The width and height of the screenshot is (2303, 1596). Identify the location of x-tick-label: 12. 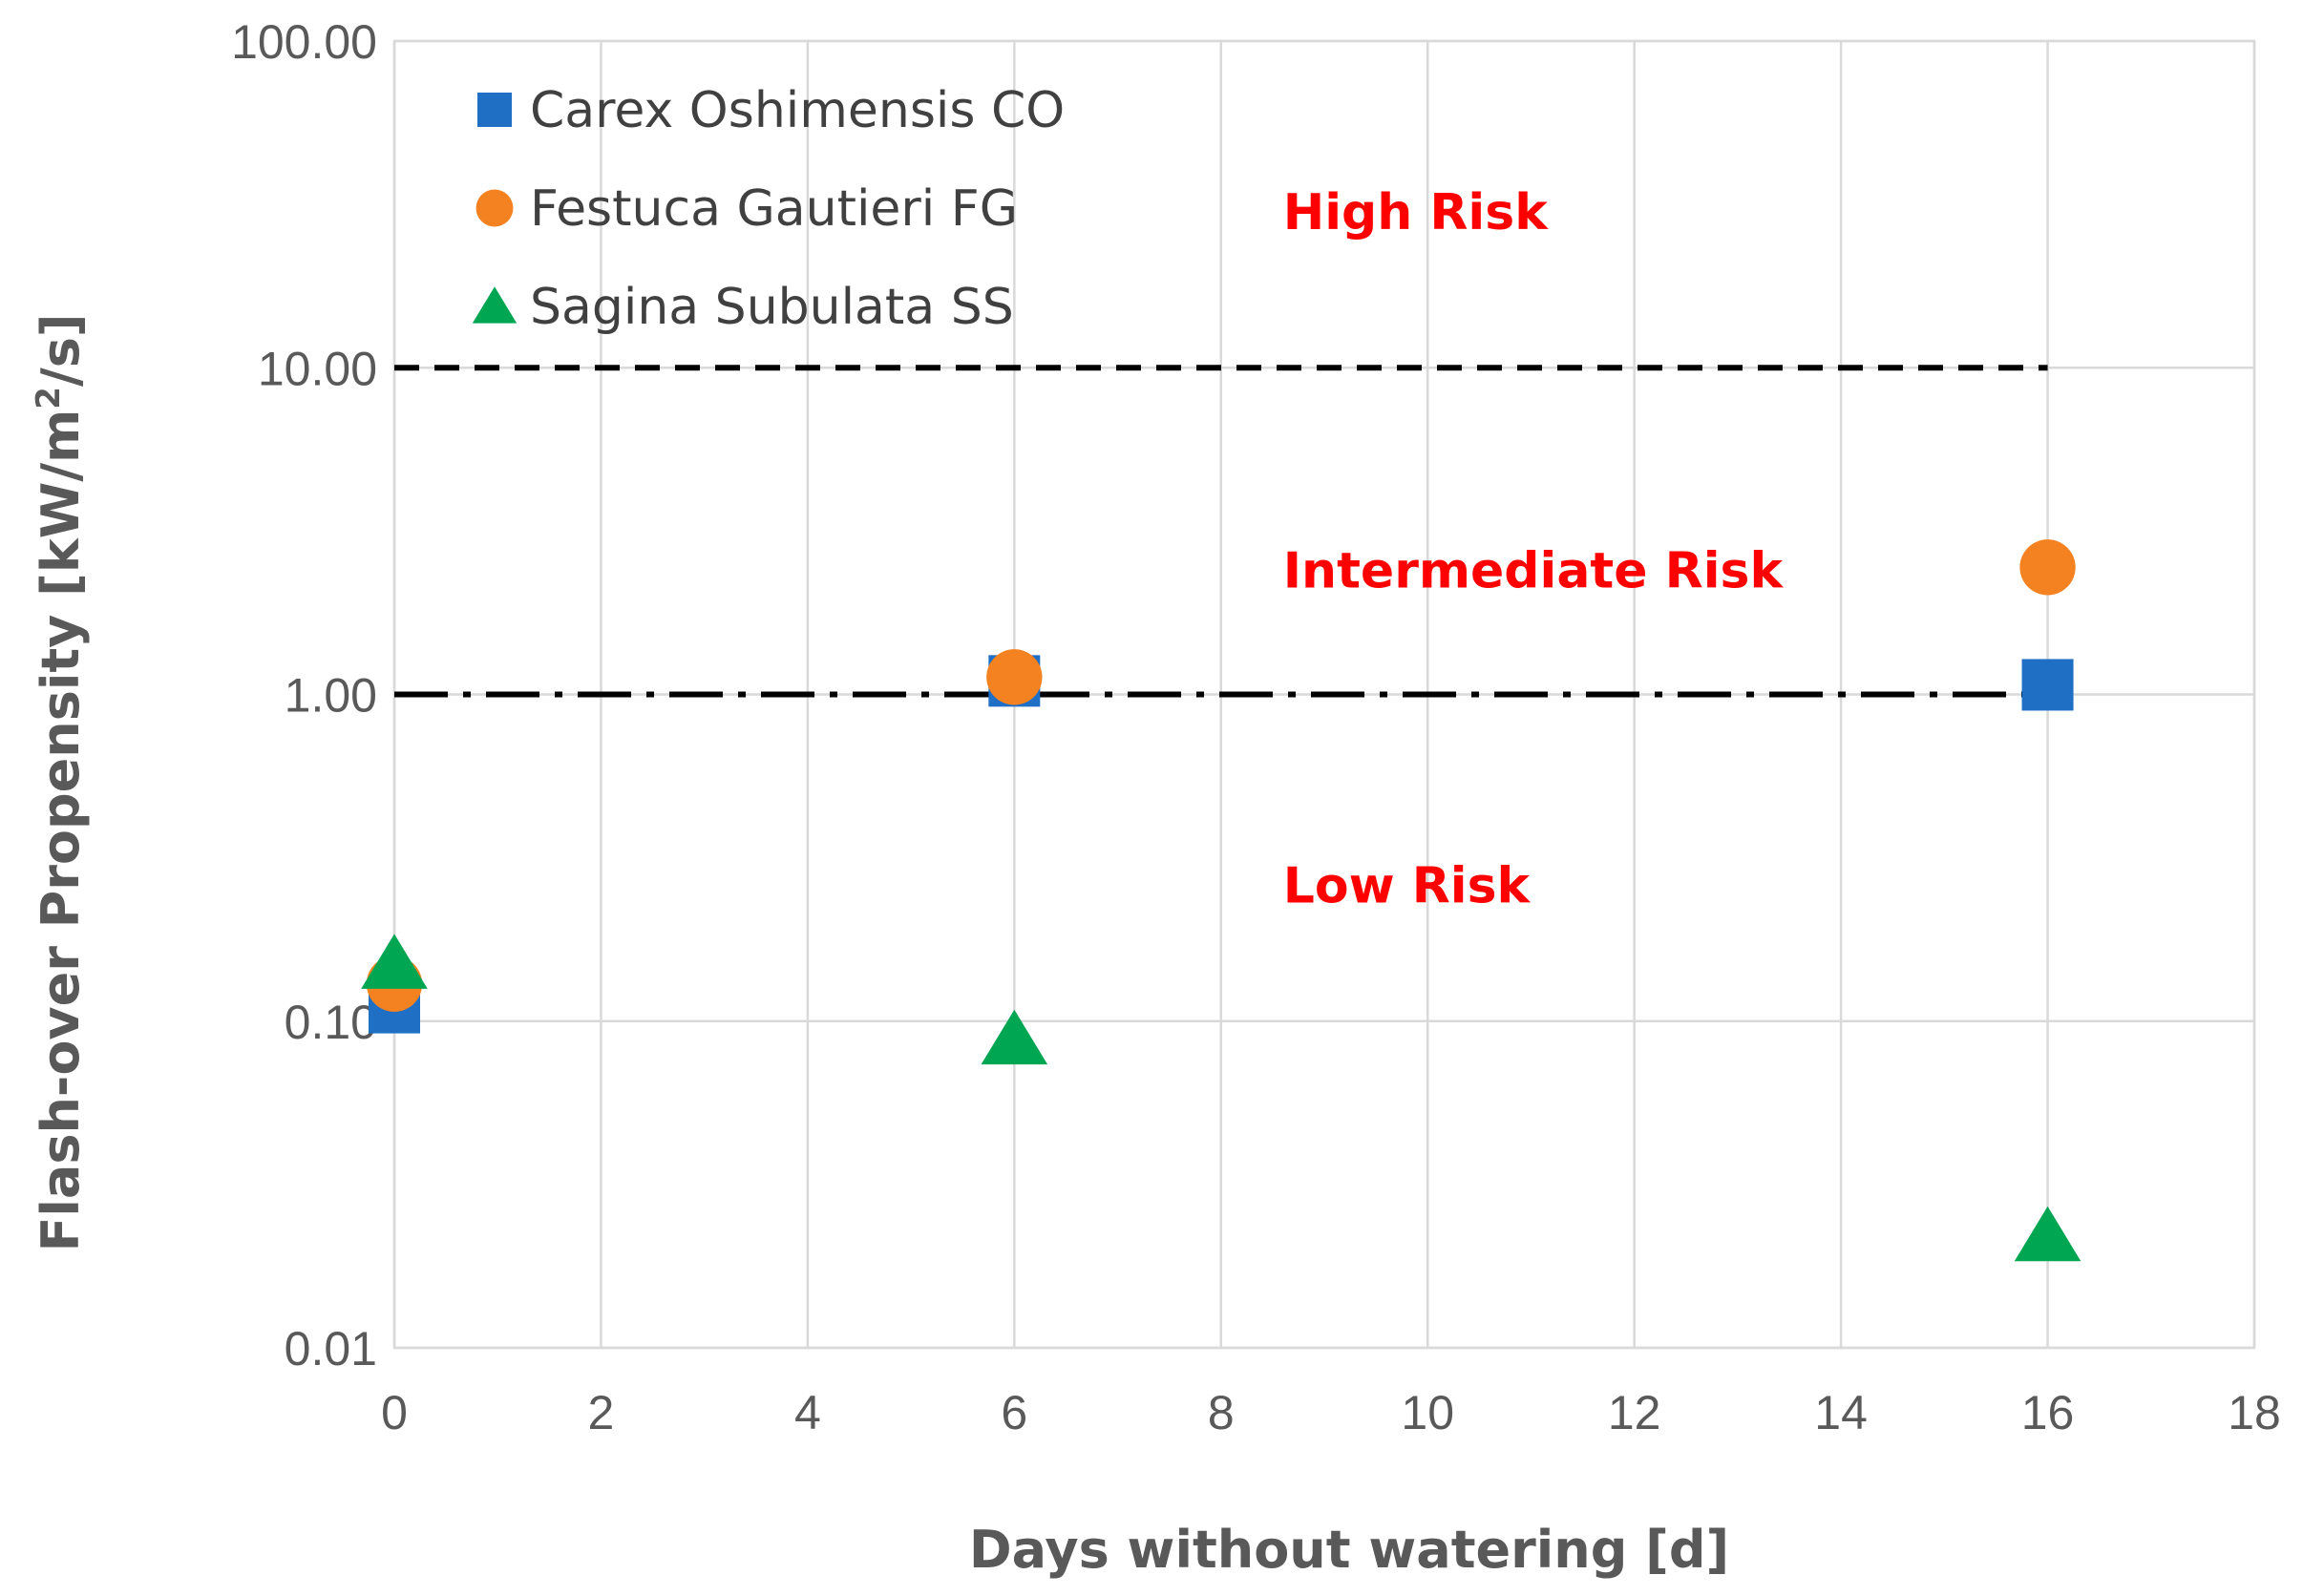
(1634, 1412).